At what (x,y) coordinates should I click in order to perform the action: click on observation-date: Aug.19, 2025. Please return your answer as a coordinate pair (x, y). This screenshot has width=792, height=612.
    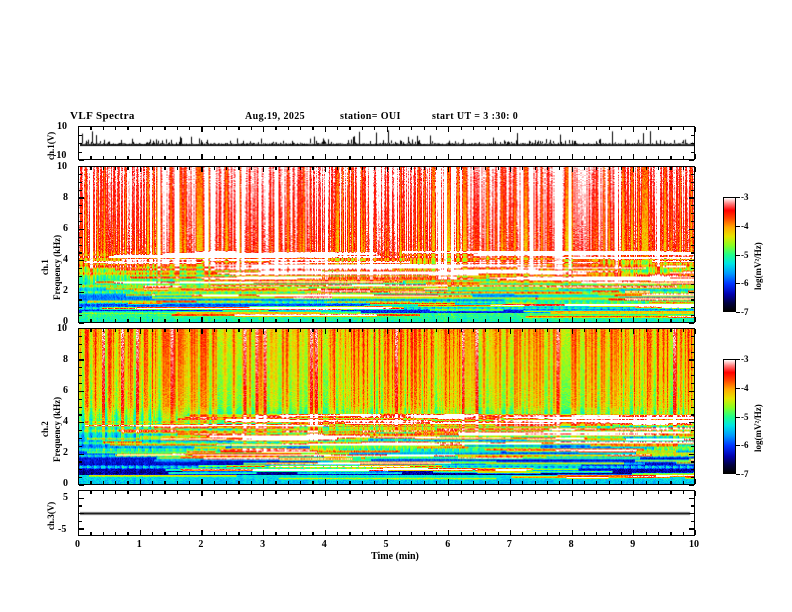
    Looking at the image, I should click on (275, 116).